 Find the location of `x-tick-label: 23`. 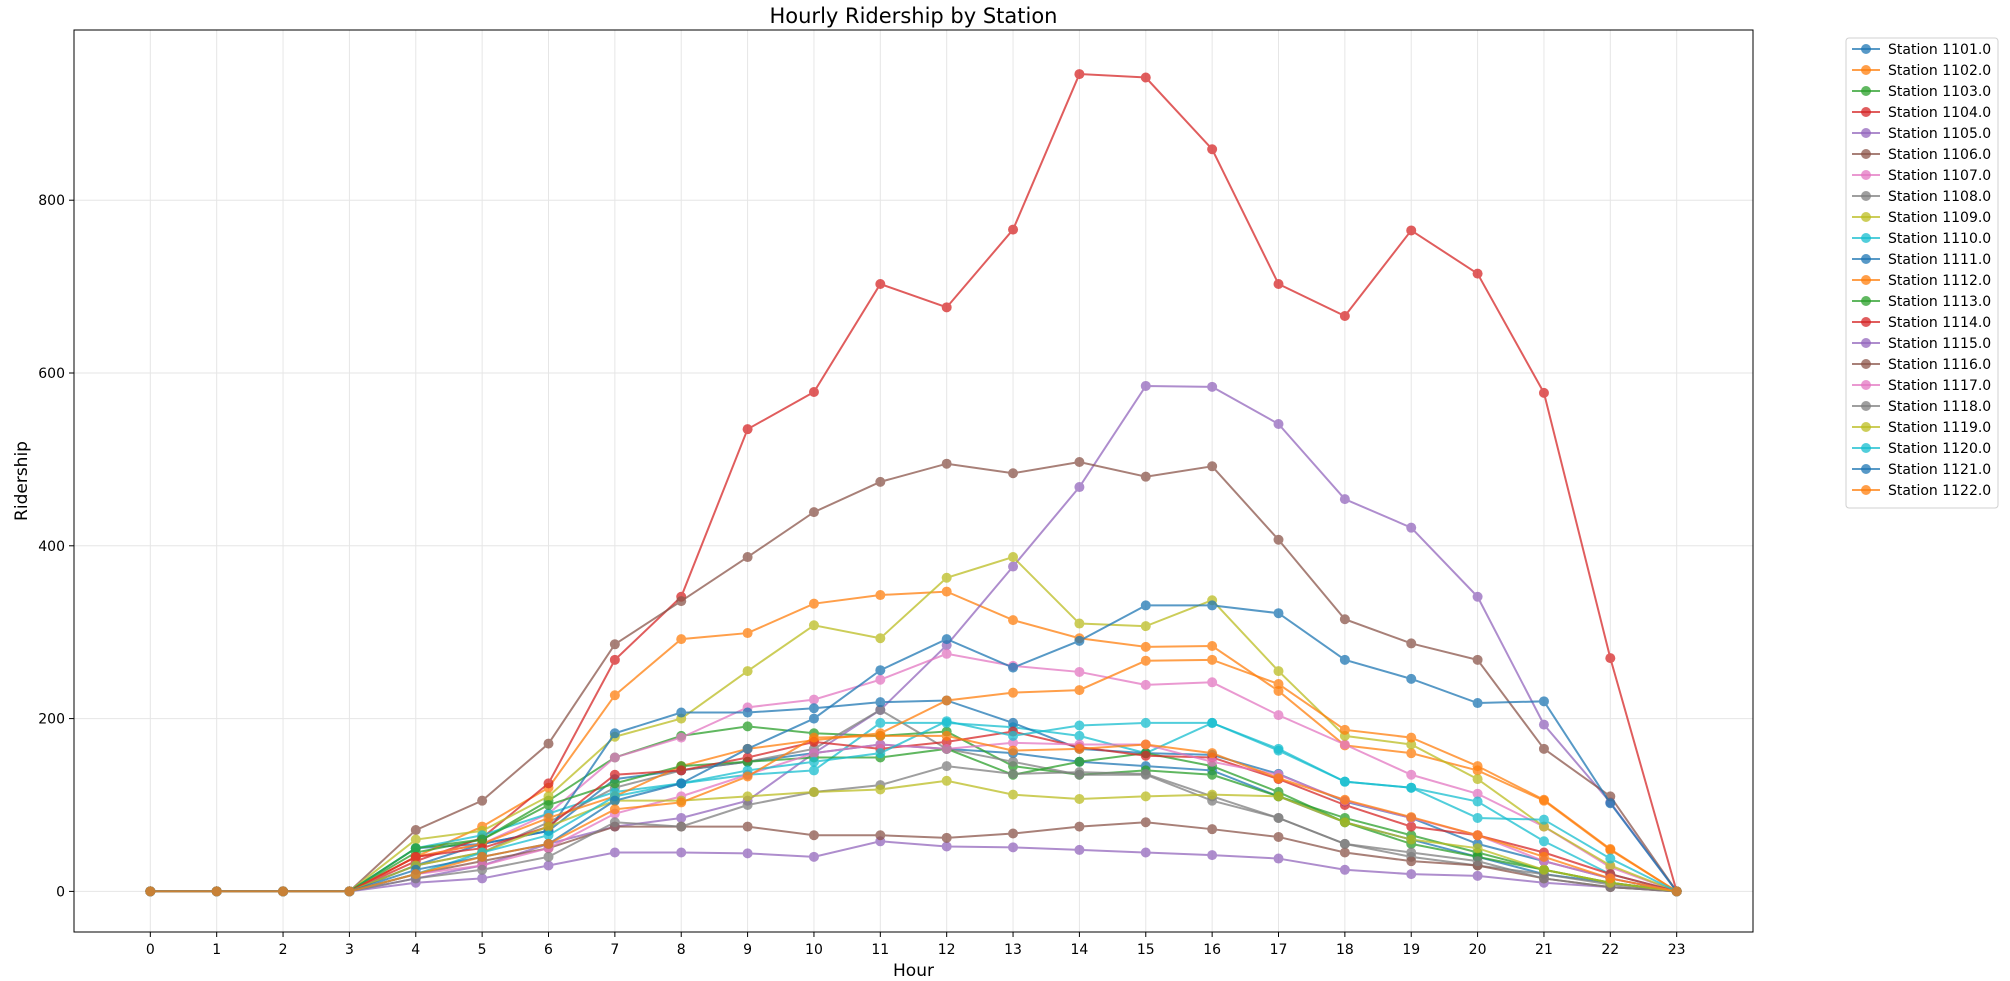

x-tick-label: 23 is located at coordinates (1677, 950).